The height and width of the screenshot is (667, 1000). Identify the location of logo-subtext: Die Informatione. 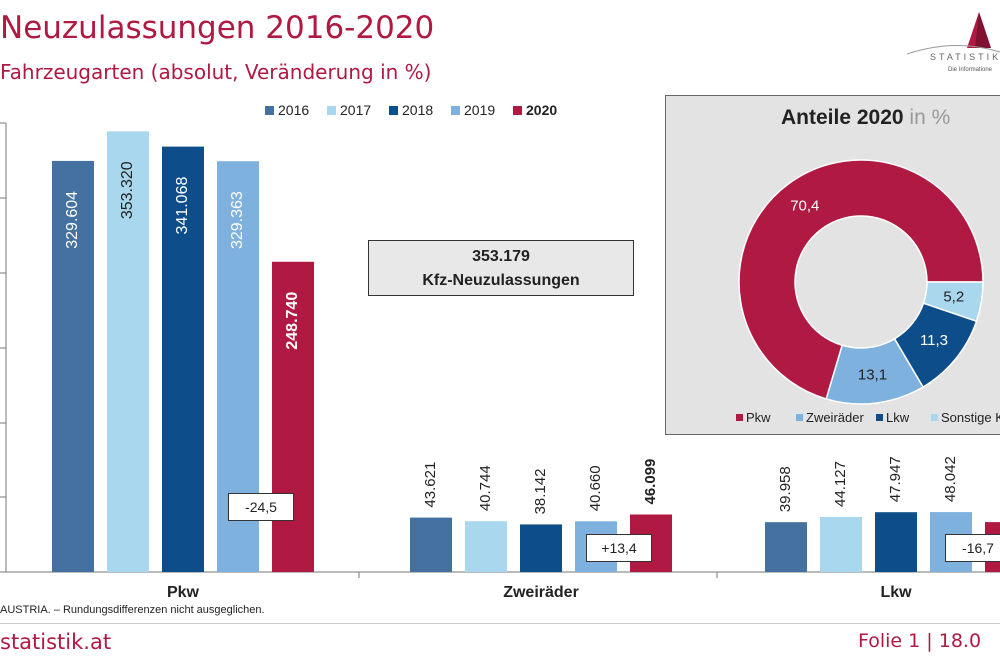
(970, 70).